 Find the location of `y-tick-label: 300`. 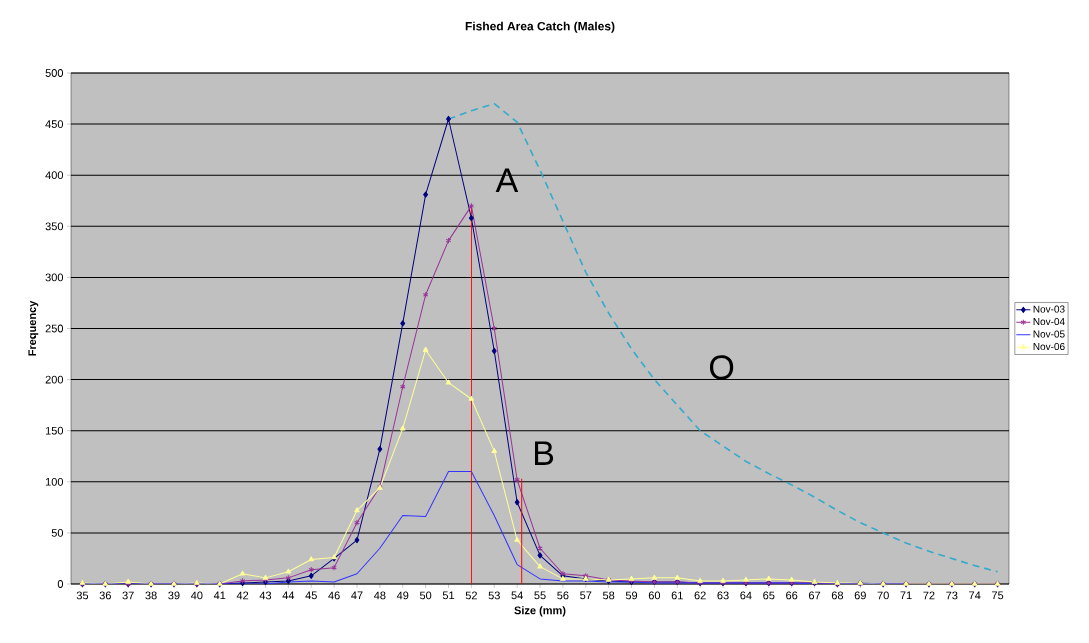

y-tick-label: 300 is located at coordinates (54, 277).